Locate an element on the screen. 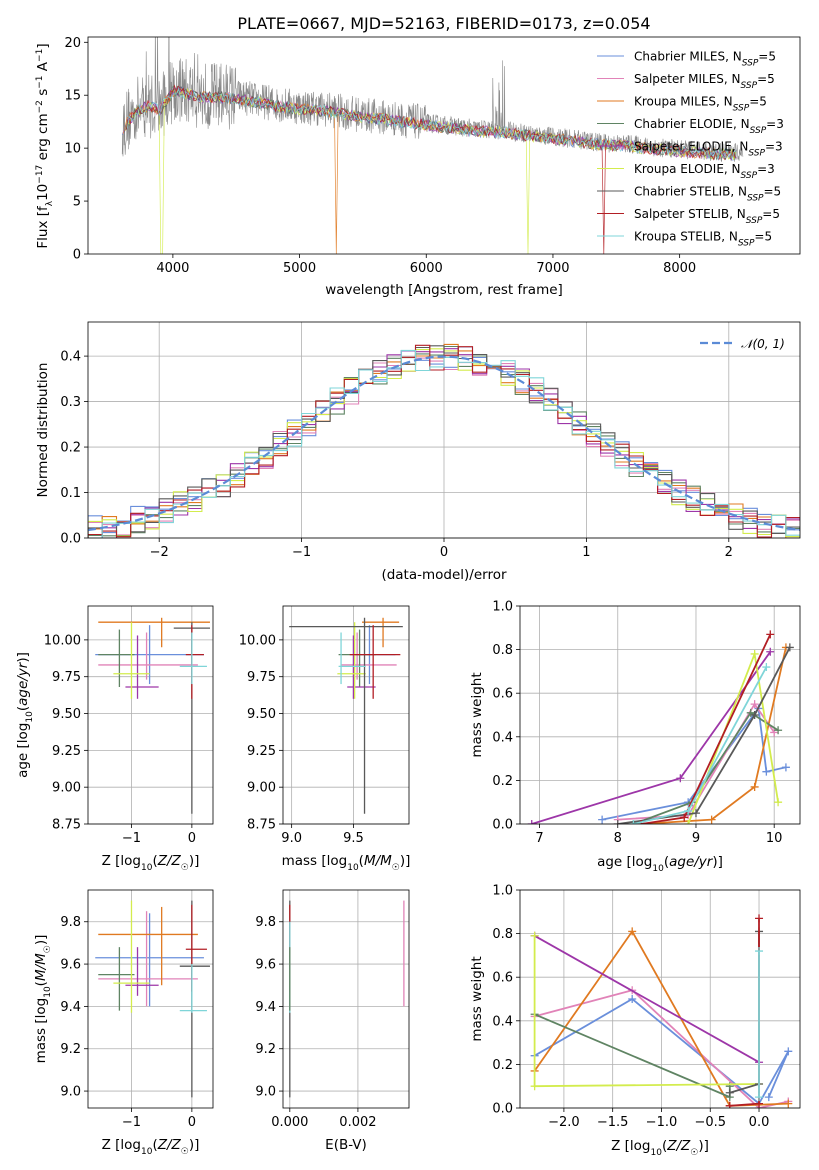 This screenshot has width=819, height=1170. x-tick-label: −2 is located at coordinates (159, 552).